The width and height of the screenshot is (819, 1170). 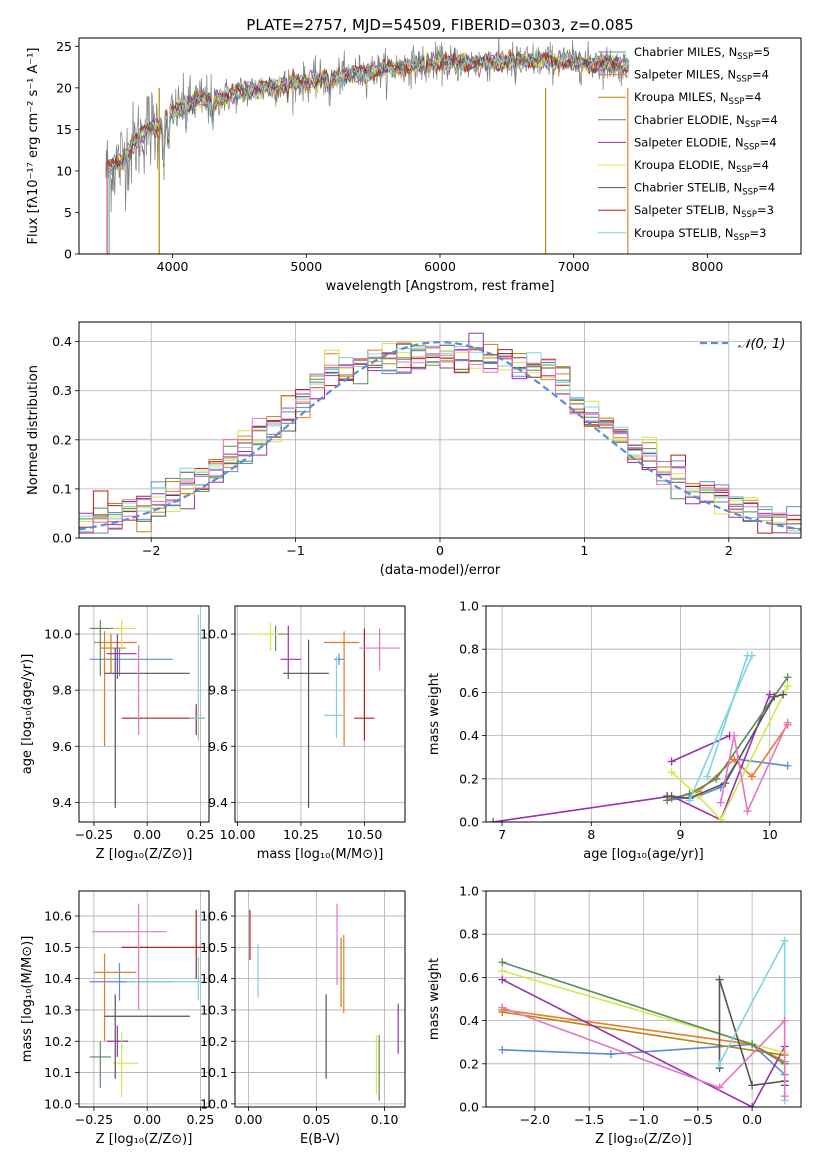 I want to click on legend-entry: Kroupa ELODIE, NSSP=4, so click(x=701, y=166).